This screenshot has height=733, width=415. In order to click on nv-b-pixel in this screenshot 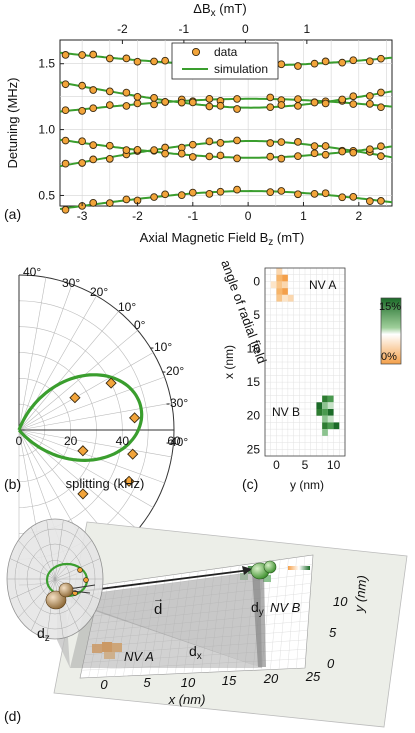, I will do `click(267, 578)`.